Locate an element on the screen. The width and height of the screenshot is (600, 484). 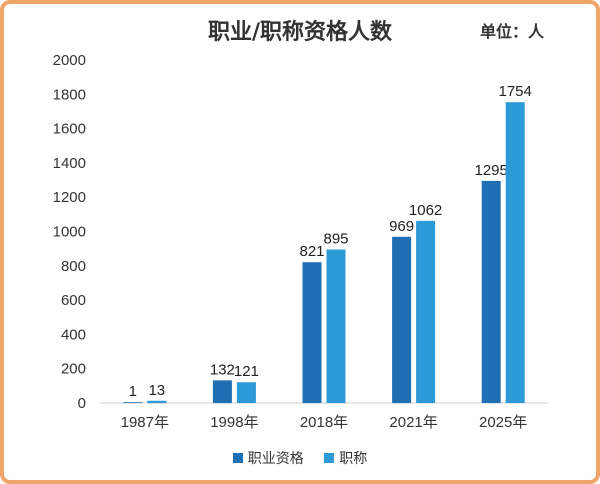
data-label-2-3: 895 is located at coordinates (335, 239).